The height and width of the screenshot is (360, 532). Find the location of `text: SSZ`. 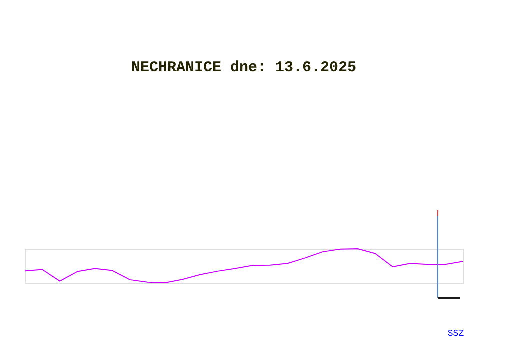

text: SSZ is located at coordinates (456, 334).